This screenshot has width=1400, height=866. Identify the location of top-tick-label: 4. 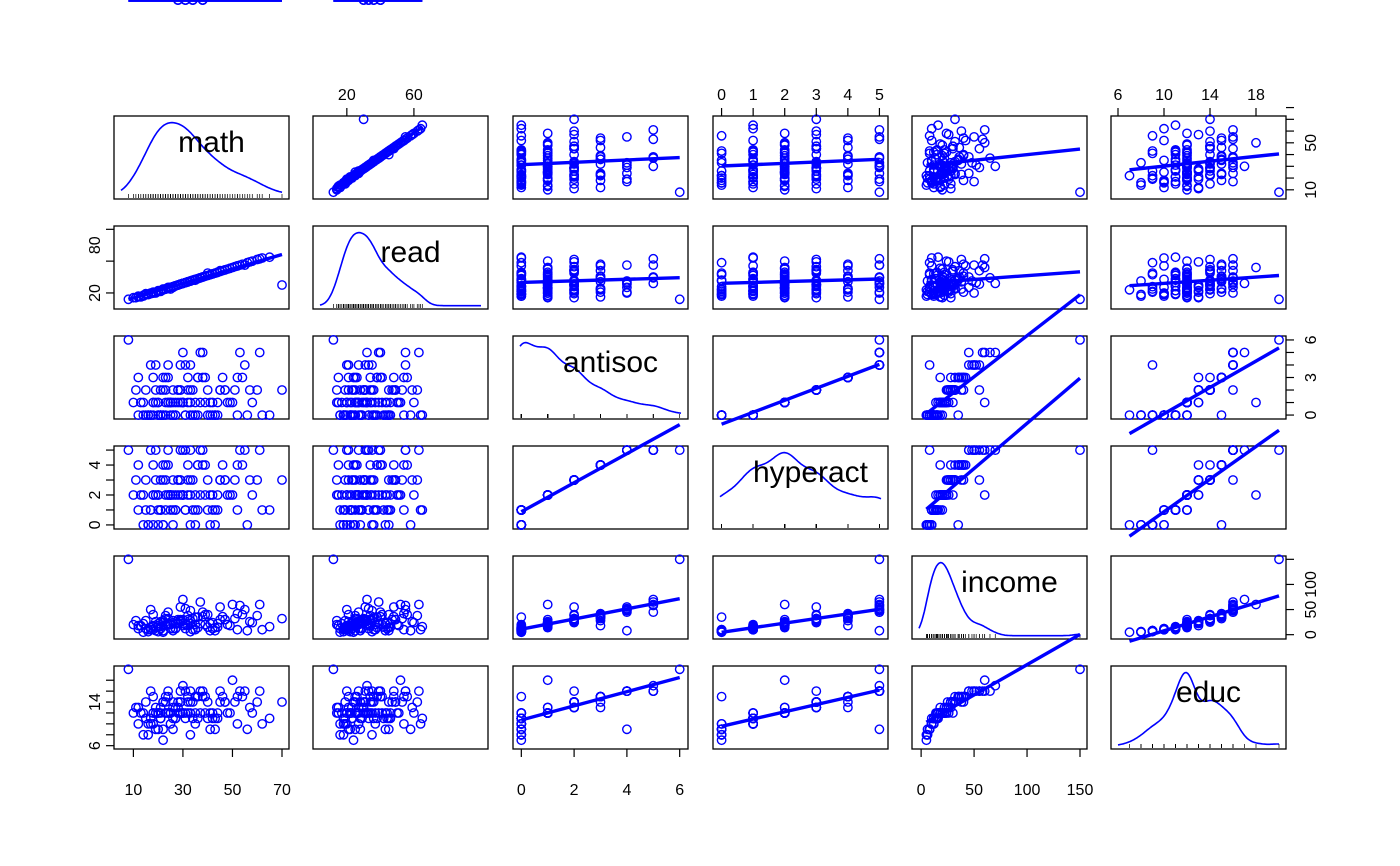
(847, 95).